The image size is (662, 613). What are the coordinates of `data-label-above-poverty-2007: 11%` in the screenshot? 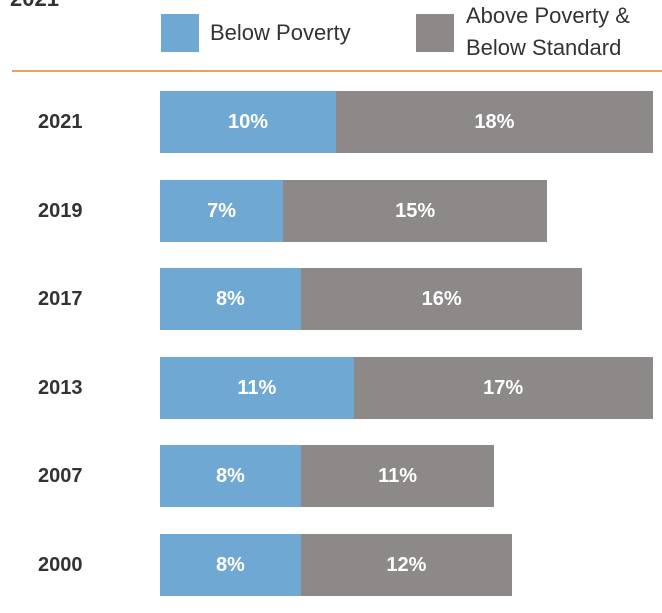 It's located at (398, 476).